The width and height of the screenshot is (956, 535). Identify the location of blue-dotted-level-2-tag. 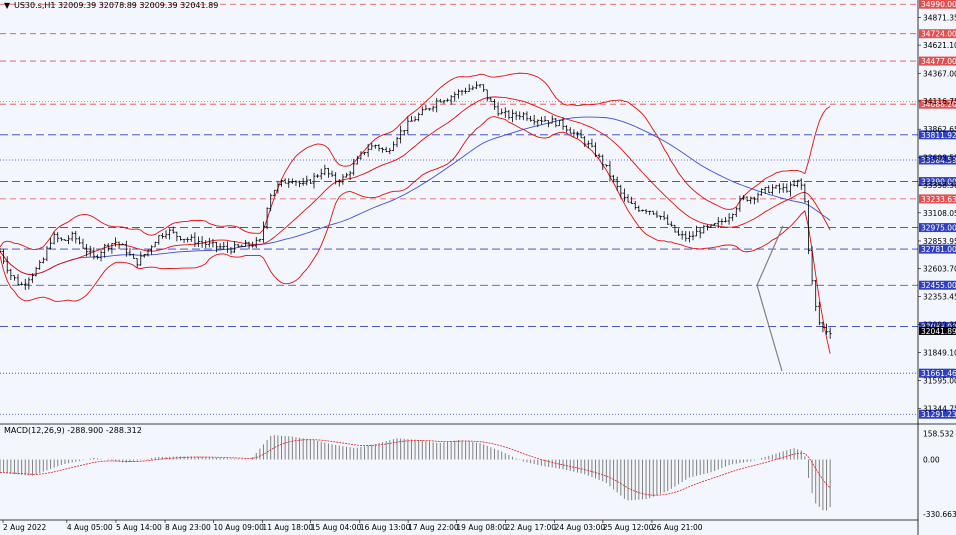
(937, 414).